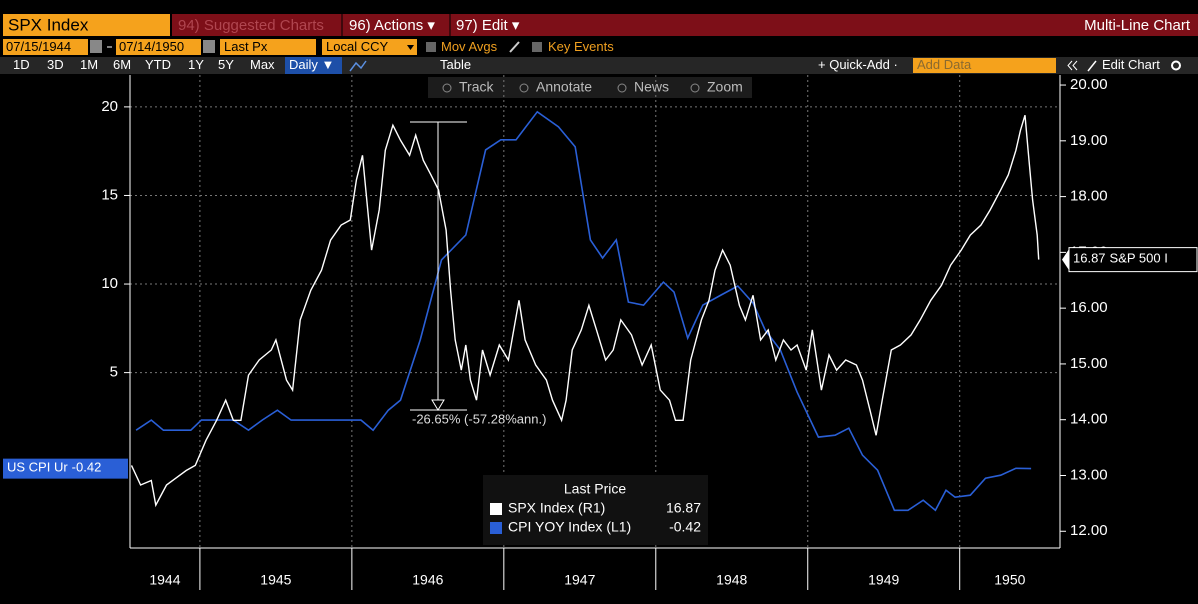  What do you see at coordinates (1089, 196) in the screenshot?
I see `y2-tick-label: 18.00` at bounding box center [1089, 196].